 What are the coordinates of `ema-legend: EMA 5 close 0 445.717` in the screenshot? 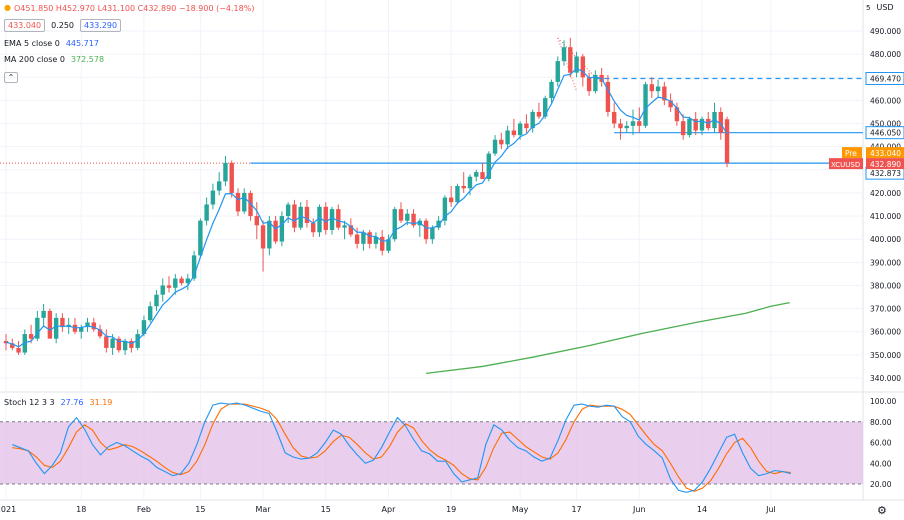 It's located at (51, 43).